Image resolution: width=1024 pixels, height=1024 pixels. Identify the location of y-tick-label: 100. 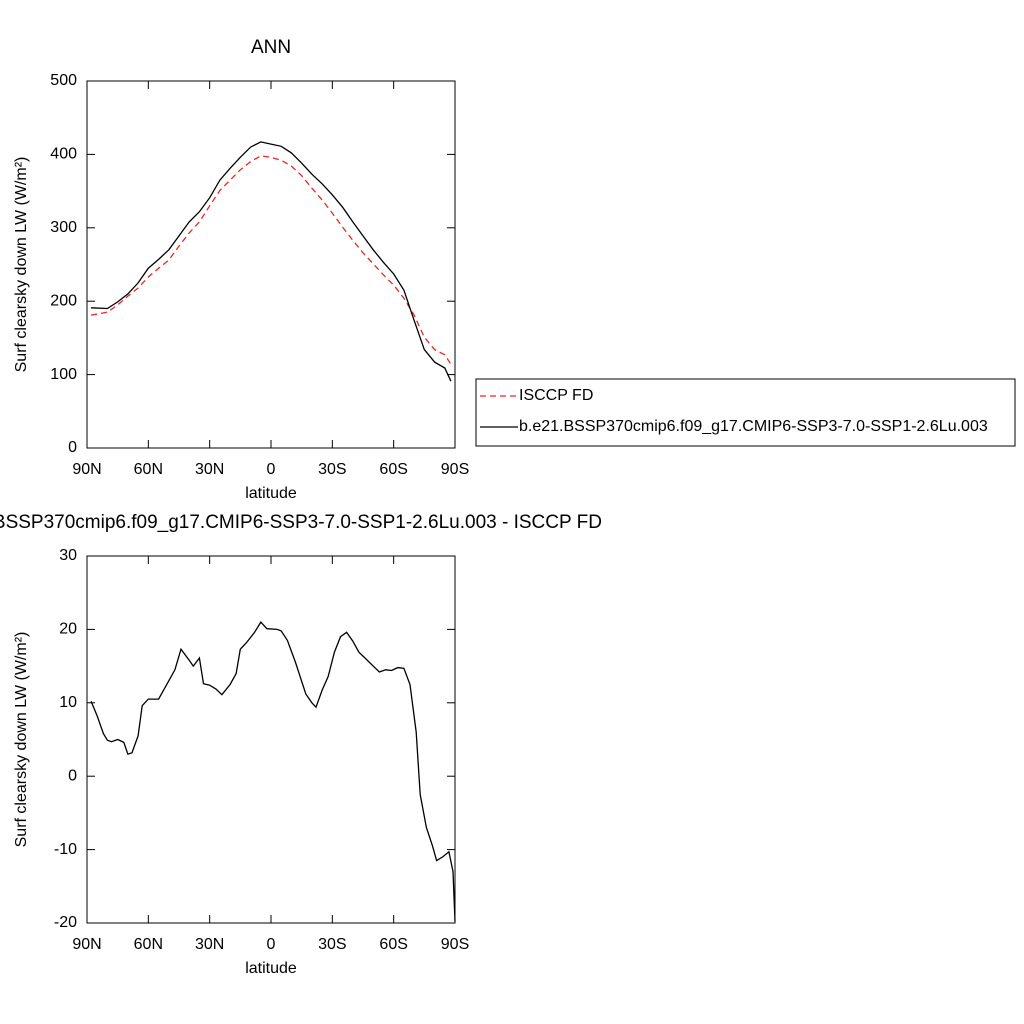
(63, 374).